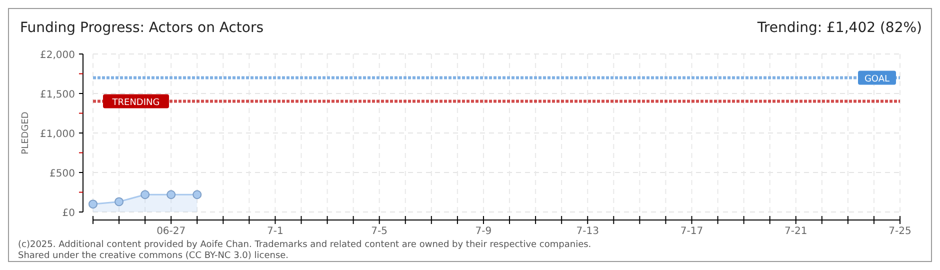 This screenshot has height=270, width=940. Describe the element at coordinates (62, 174) in the screenshot. I see `y-tick-label: £500` at that location.